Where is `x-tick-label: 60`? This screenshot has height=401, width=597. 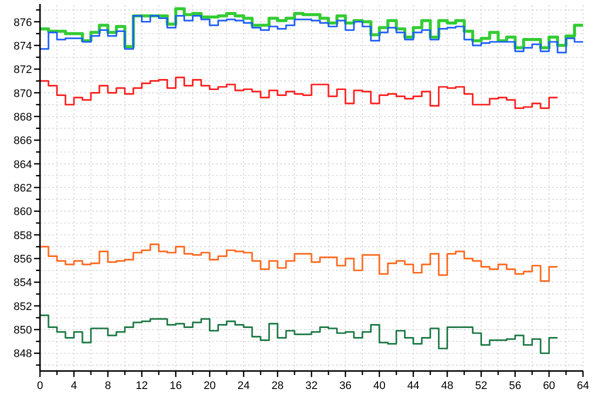 x-tick-label: 60 is located at coordinates (549, 386).